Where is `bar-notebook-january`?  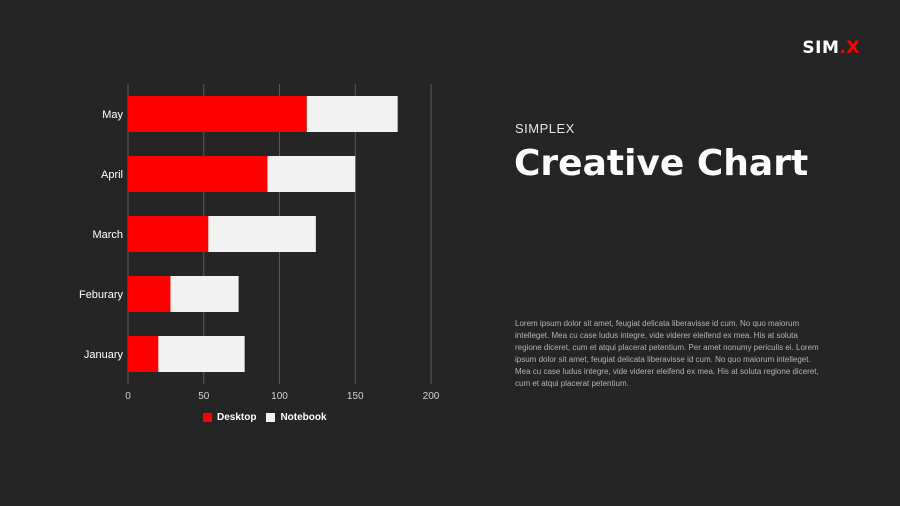
bar-notebook-january is located at coordinates (201, 354).